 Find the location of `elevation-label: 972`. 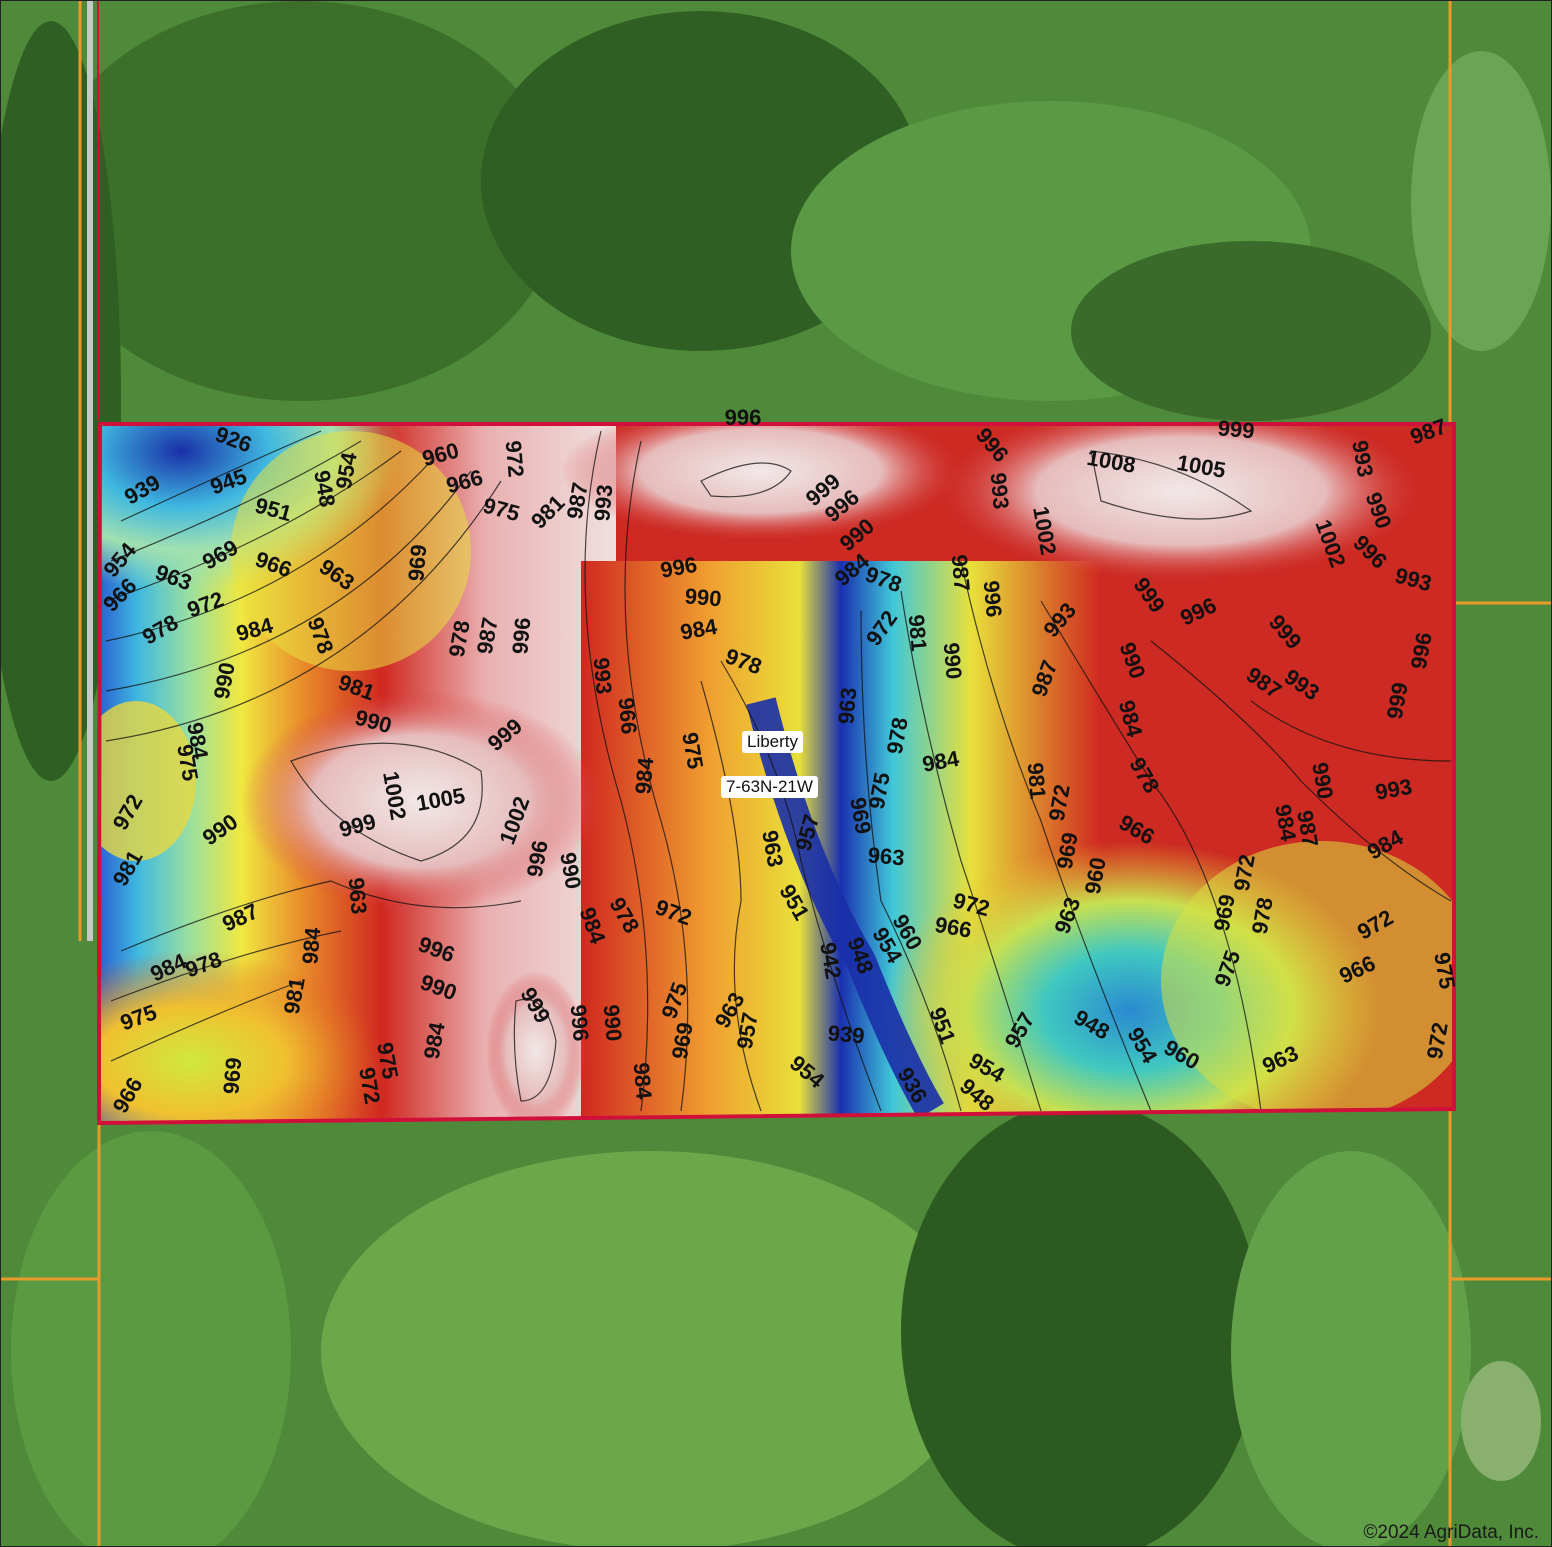

elevation-label: 972 is located at coordinates (515, 458).